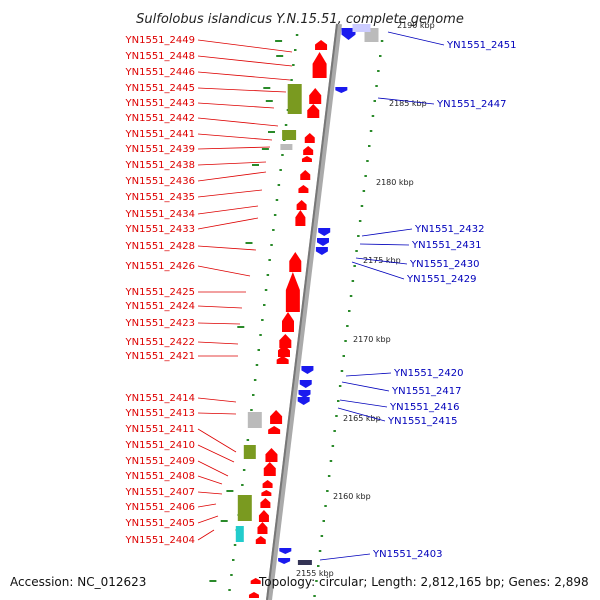 The image size is (600, 600). I want to click on left-gene-label: YN1551_2411, so click(160, 429).